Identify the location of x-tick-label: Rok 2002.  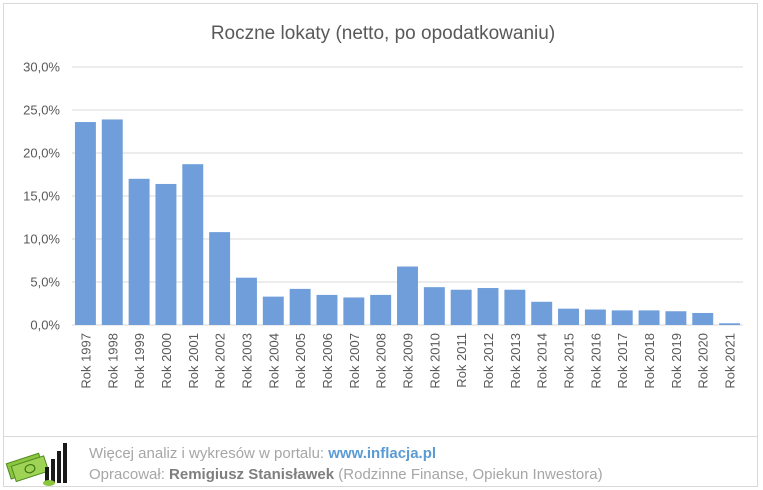
(220, 361).